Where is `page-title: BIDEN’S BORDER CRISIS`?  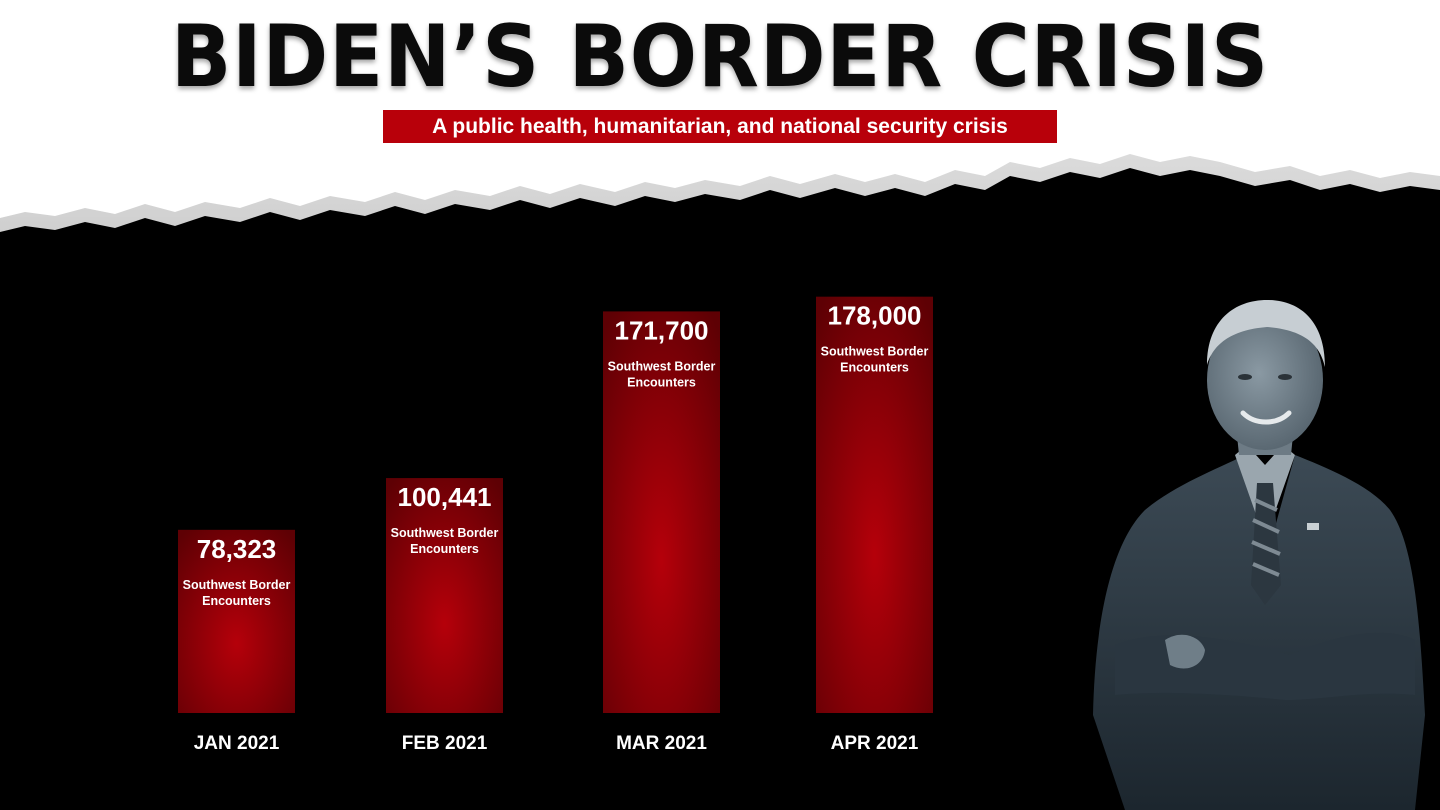
page-title: BIDEN’S BORDER CRISIS is located at coordinates (720, 57).